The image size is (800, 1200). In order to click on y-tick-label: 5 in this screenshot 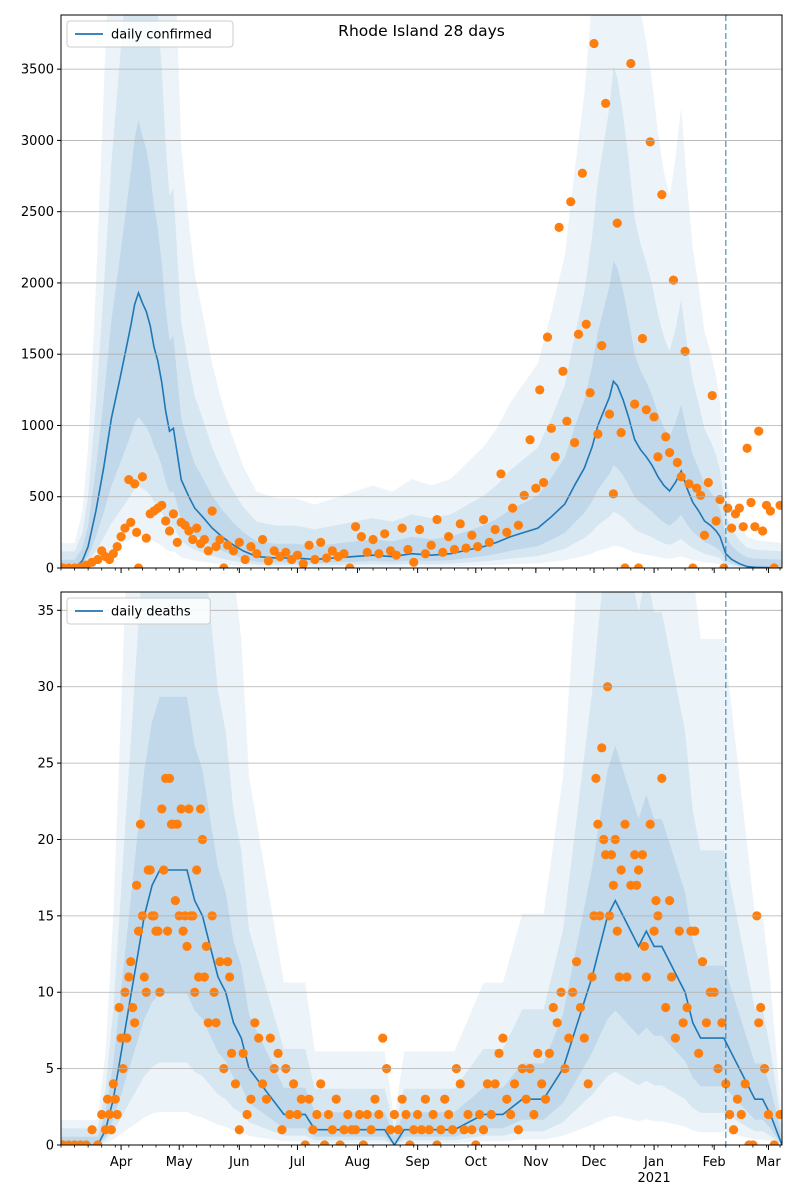, I will do `click(50, 1069)`.